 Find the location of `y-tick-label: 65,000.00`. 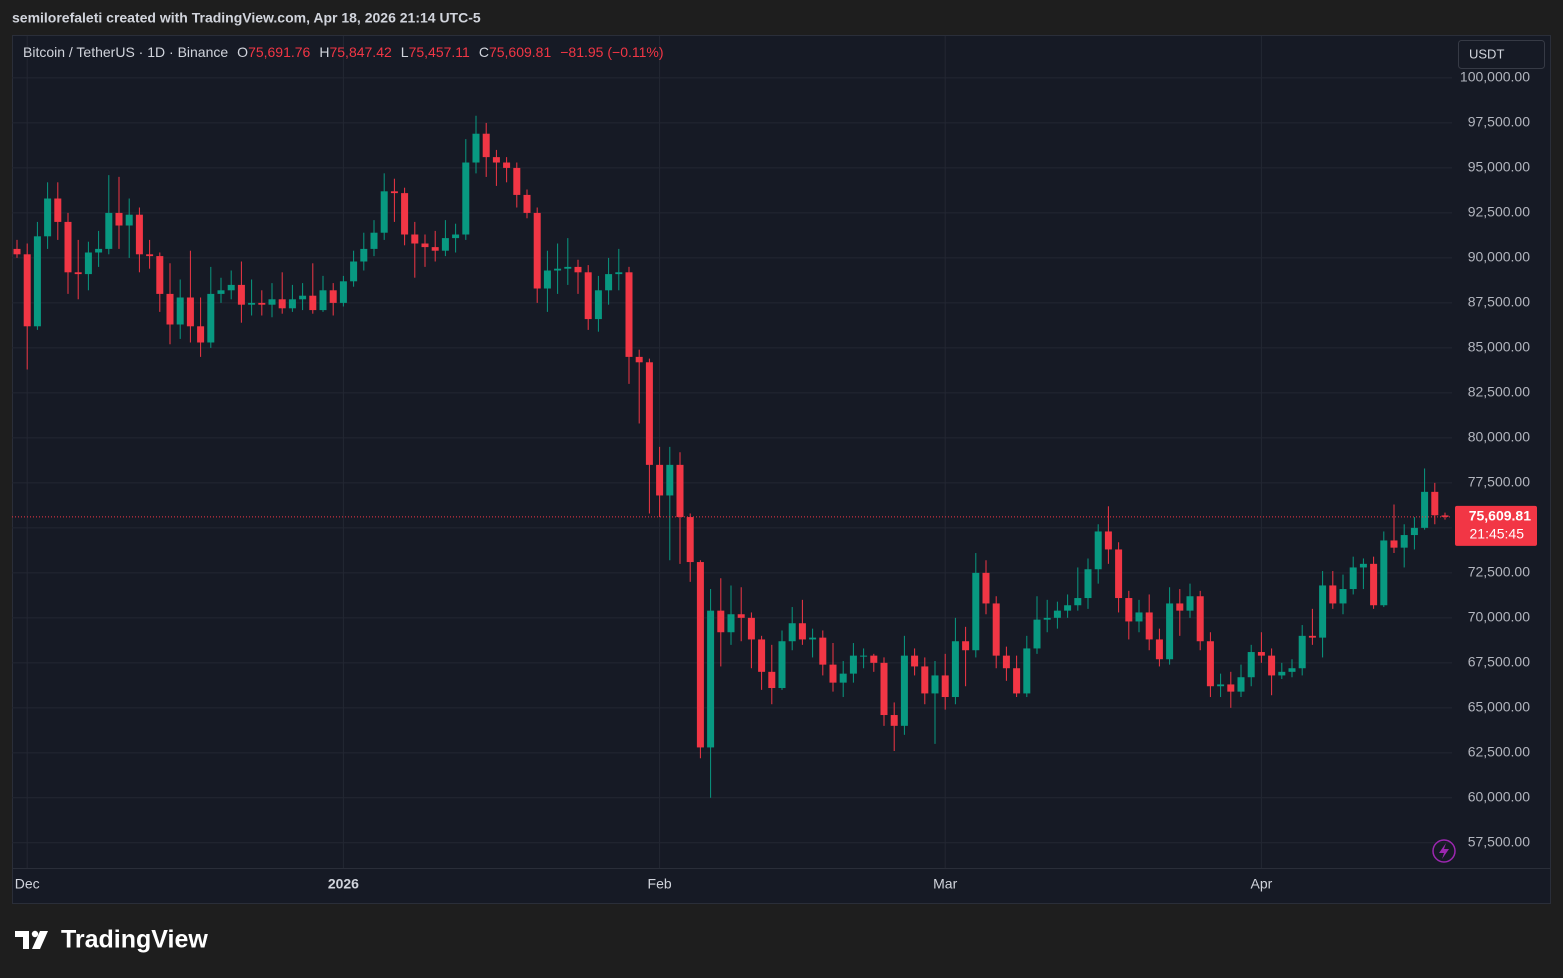

y-tick-label: 65,000.00 is located at coordinates (1499, 707).